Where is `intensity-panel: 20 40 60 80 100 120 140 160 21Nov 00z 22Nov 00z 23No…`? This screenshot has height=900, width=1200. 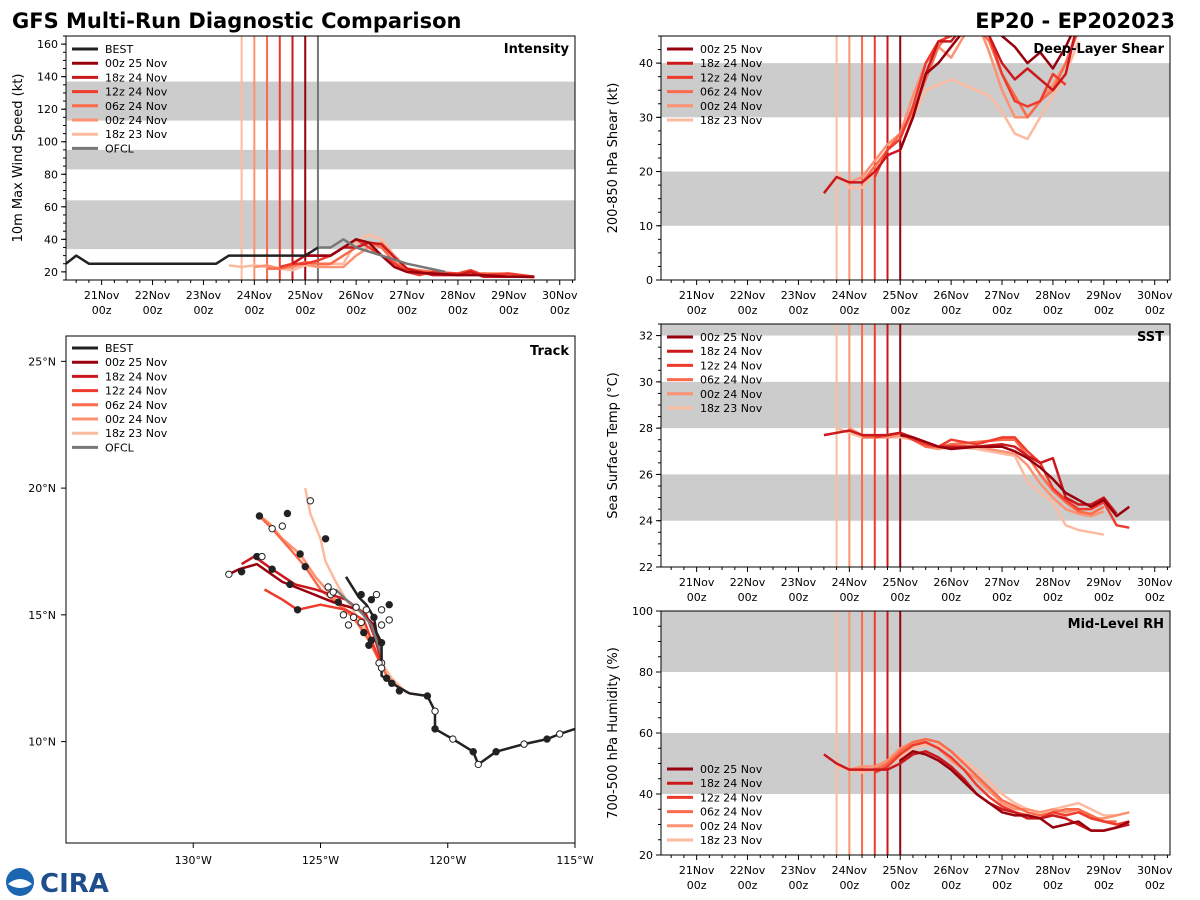 intensity-panel: 20 40 60 80 100 120 140 160 21Nov 00z 22Nov 00z 23No… is located at coordinates (294, 176).